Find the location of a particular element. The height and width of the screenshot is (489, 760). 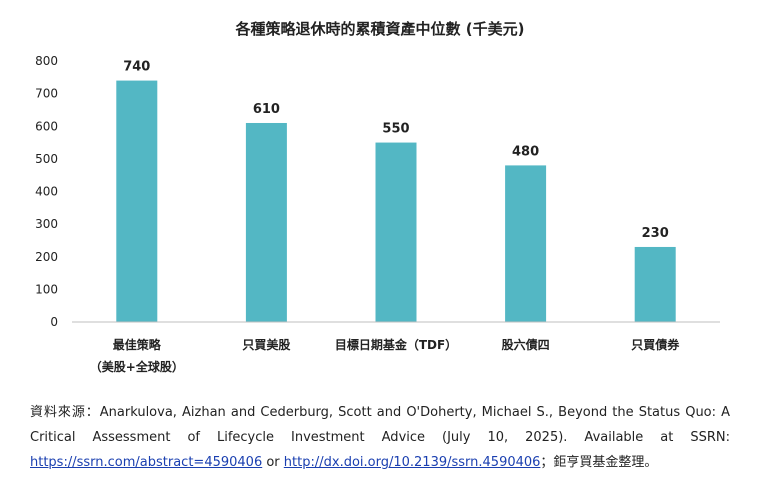

doi-link: http://dx.doi.org/10.2139/ssrn.4590406 is located at coordinates (412, 462).